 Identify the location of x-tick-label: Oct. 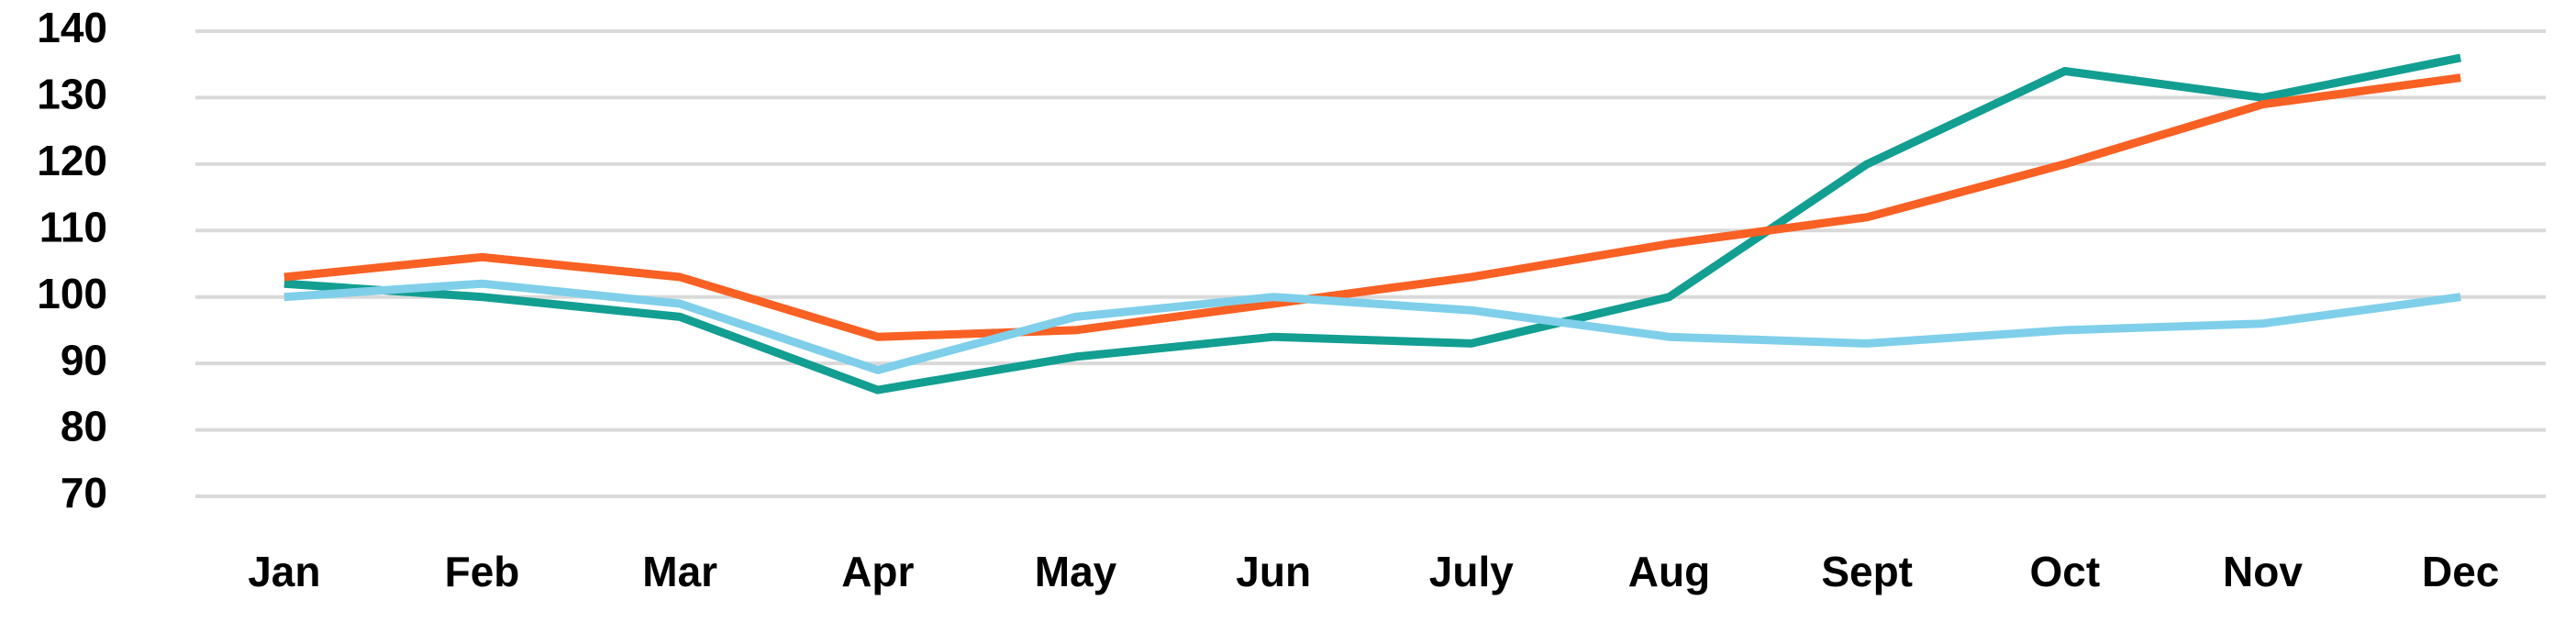
(2064, 571).